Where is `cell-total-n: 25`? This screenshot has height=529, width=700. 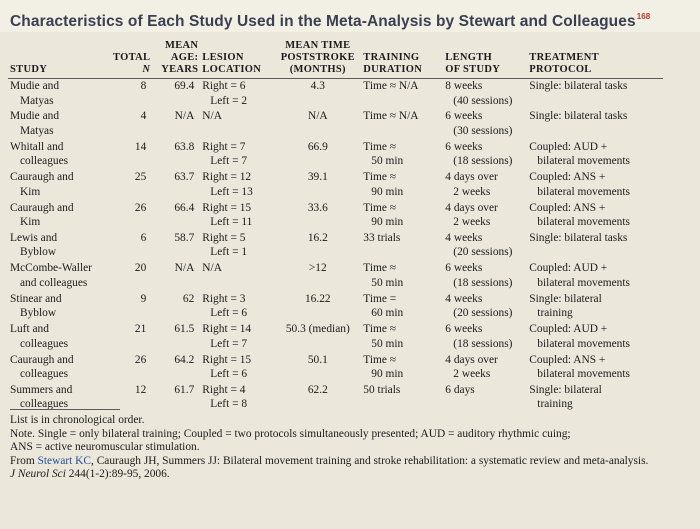
cell-total-n: 25 is located at coordinates (140, 177).